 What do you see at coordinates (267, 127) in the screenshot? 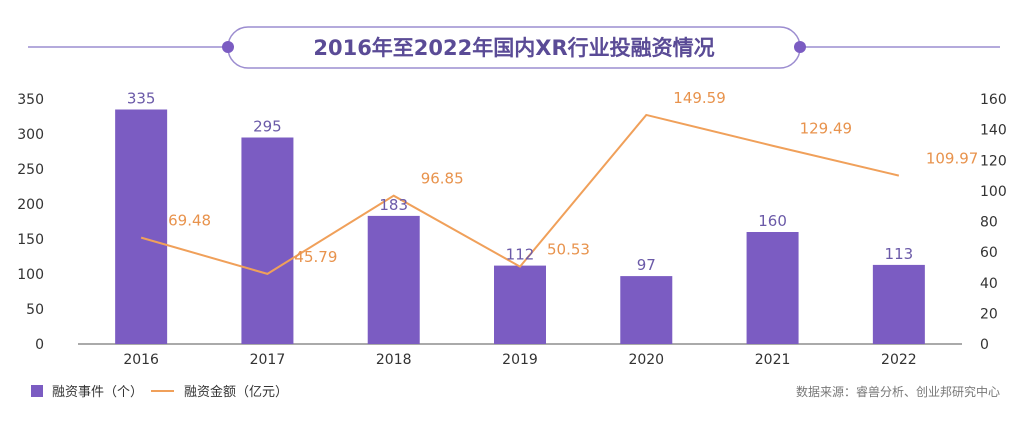
I see `bar-value-label: 295` at bounding box center [267, 127].